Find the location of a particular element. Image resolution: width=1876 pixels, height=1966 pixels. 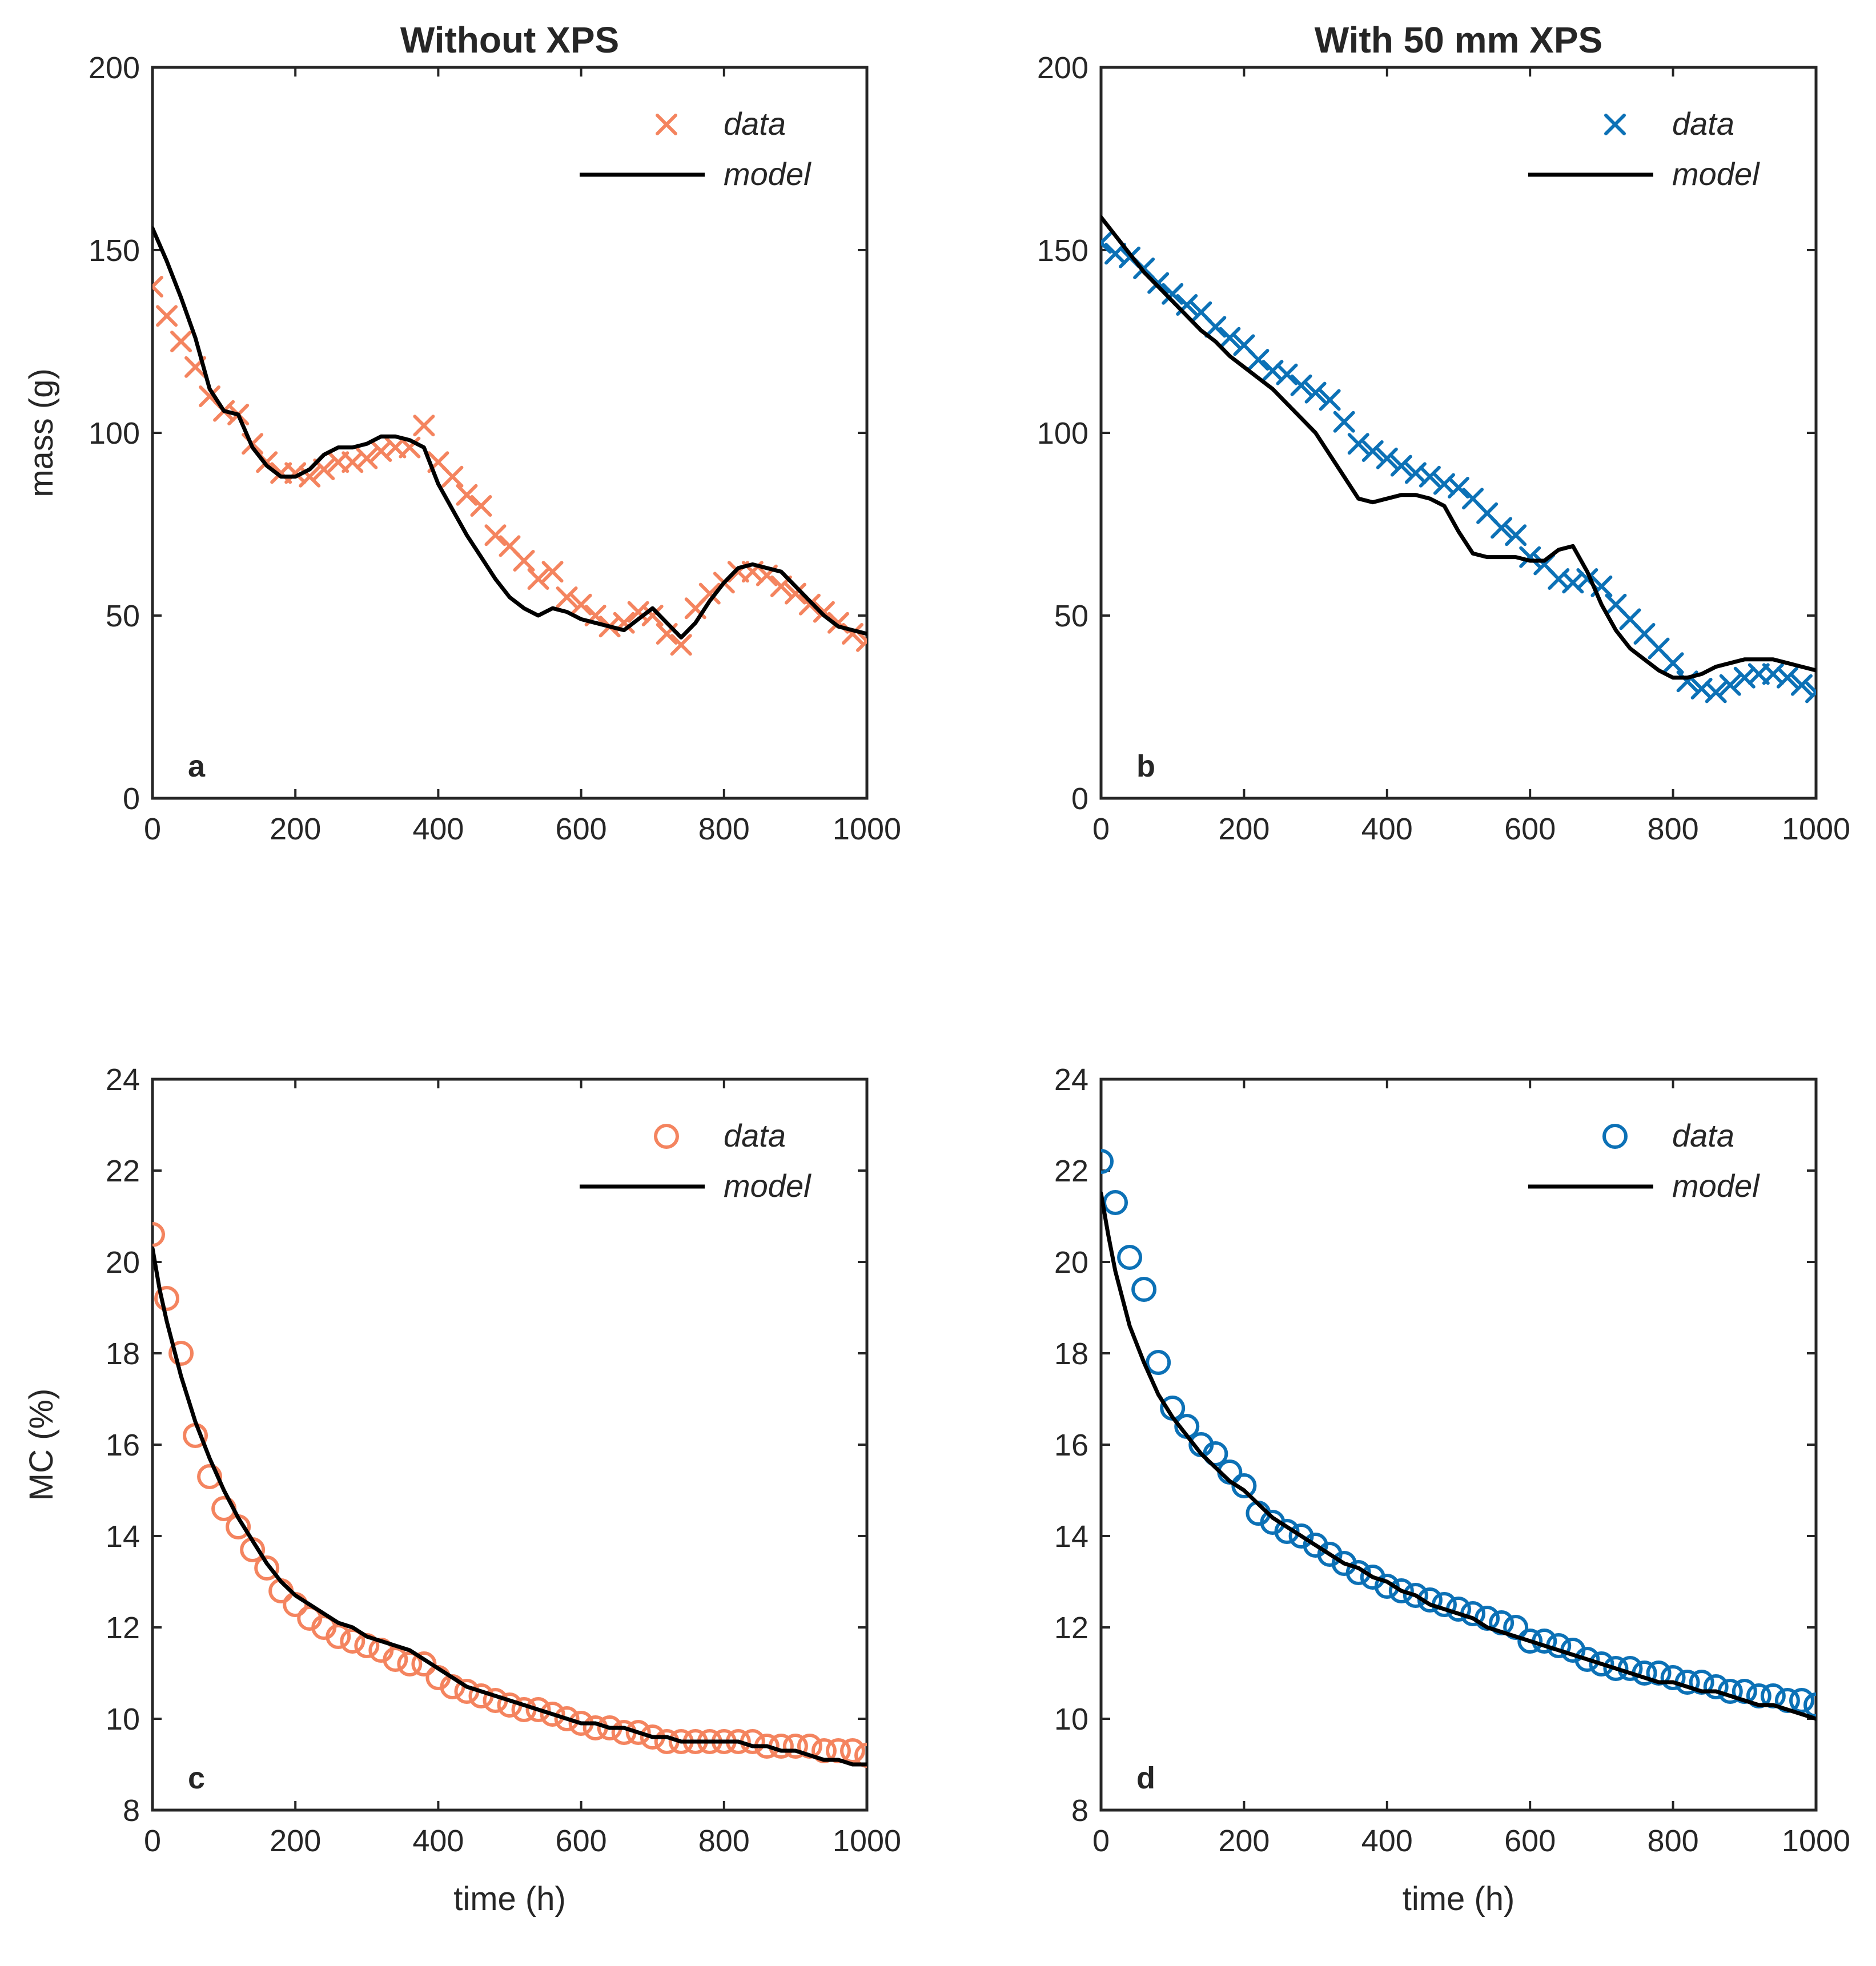

y-tick-label: 200 is located at coordinates (115, 68).